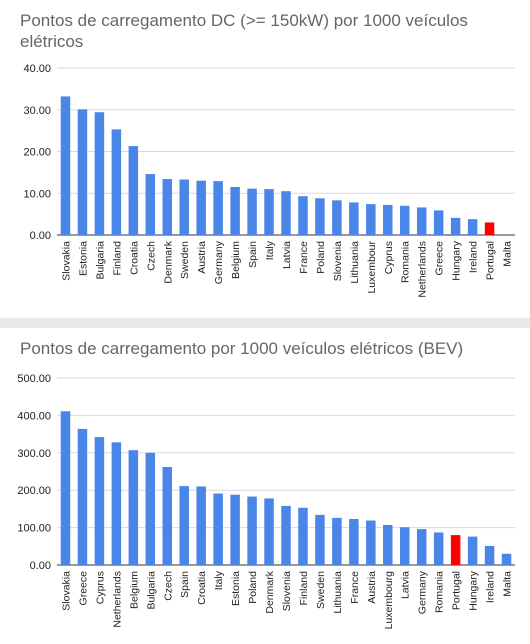 The width and height of the screenshot is (530, 644). Describe the element at coordinates (303, 536) in the screenshot. I see `bar-finland` at that location.